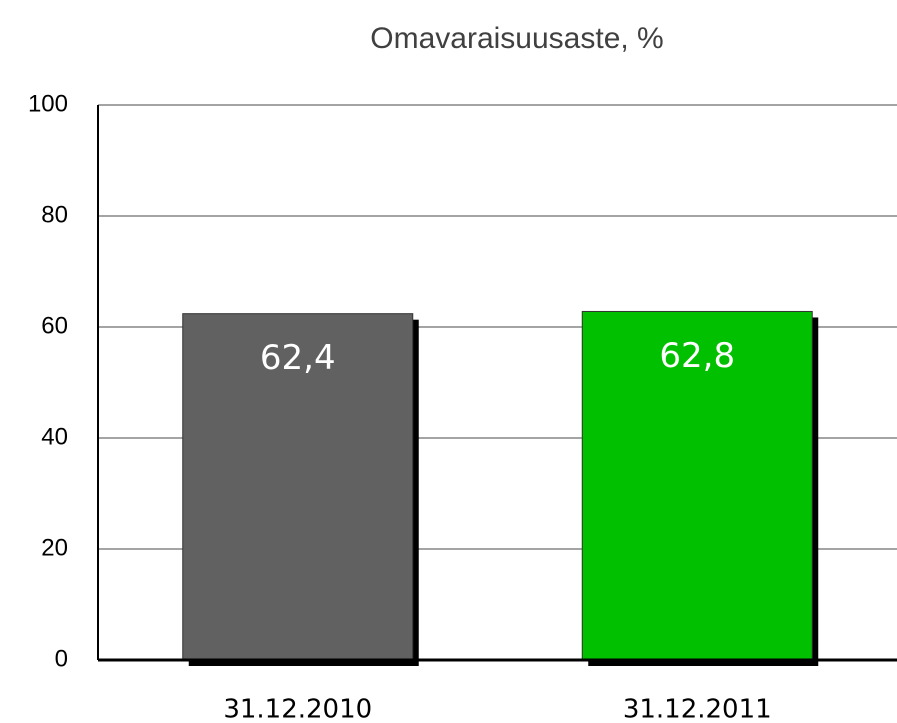 Image resolution: width=897 pixels, height=723 pixels. What do you see at coordinates (48, 103) in the screenshot?
I see `y-tick-label: 100` at bounding box center [48, 103].